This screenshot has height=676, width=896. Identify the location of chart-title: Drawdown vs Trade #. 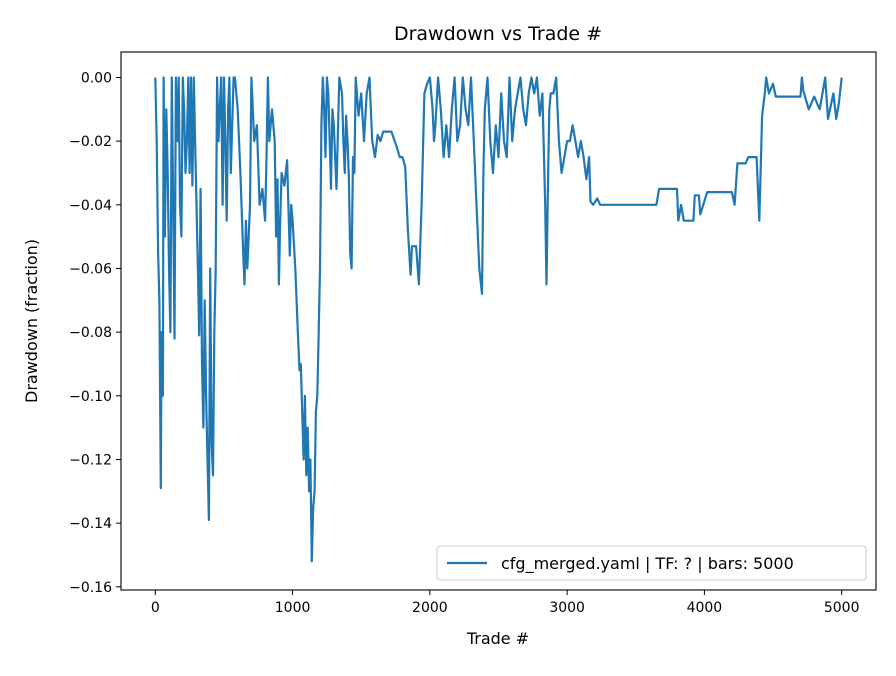
(498, 34).